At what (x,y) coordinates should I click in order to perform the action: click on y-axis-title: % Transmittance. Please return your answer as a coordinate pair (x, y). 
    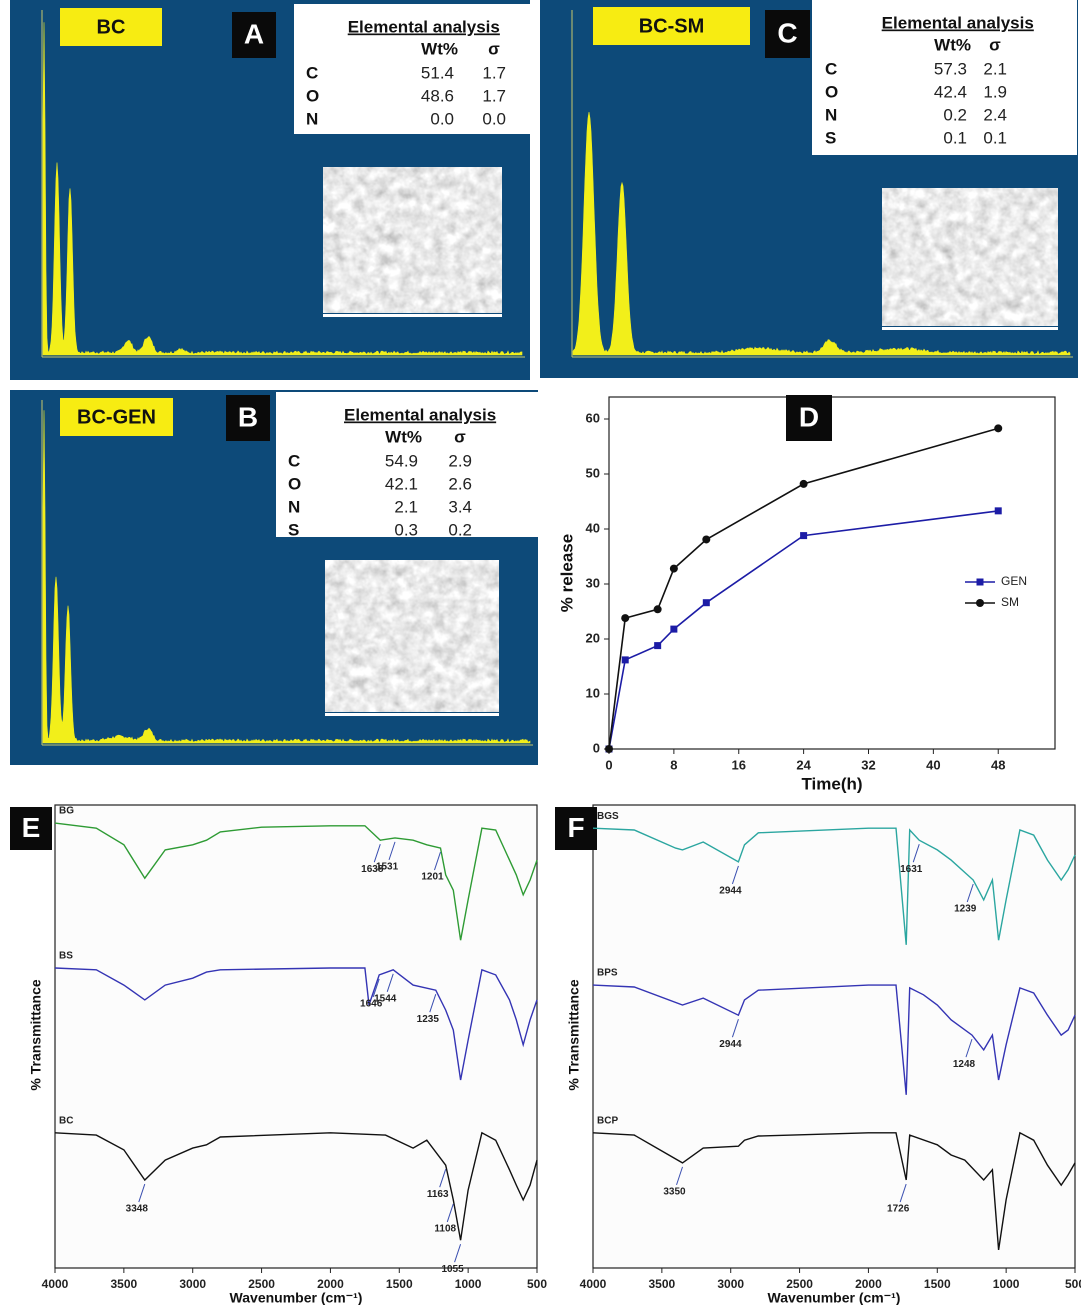
    Looking at the image, I should click on (574, 1034).